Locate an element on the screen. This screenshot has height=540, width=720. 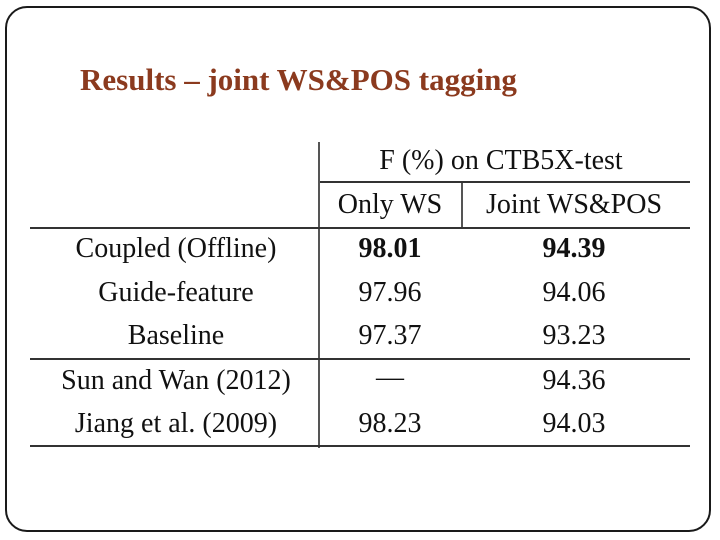
row-only-ws-value: 97.37 is located at coordinates (390, 335).